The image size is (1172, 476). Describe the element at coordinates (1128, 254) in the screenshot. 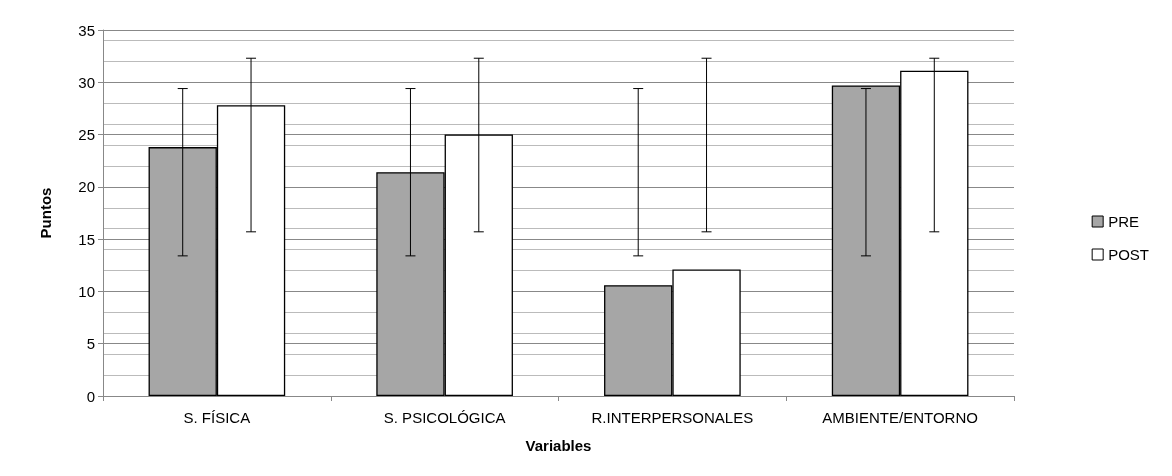

I see `legend-label: POST` at that location.